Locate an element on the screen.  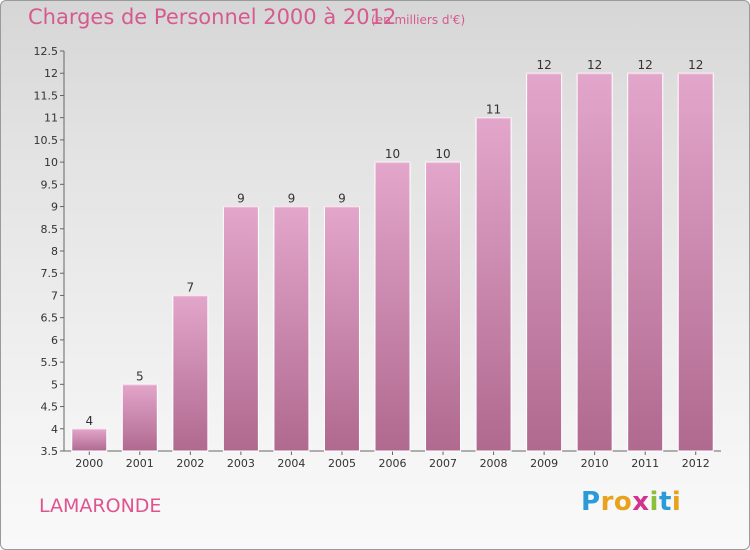
y-tick-label: 11 is located at coordinates (51, 118).